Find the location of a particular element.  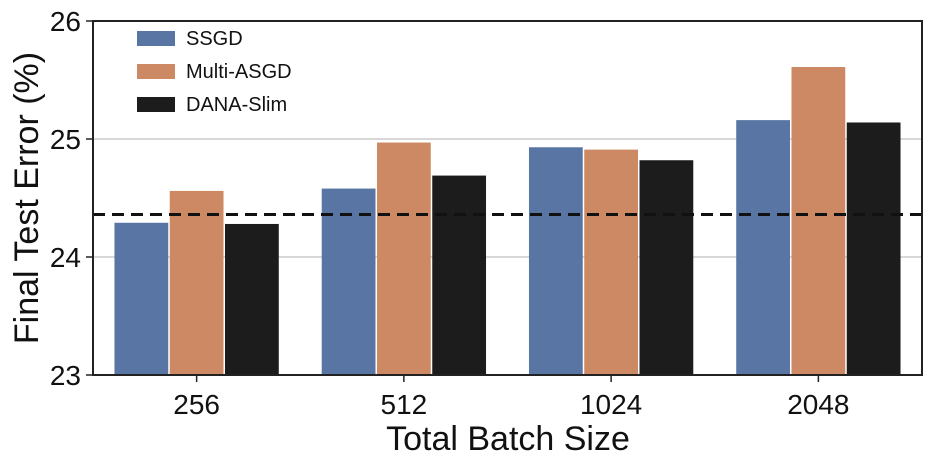

y-tick-label: 23 is located at coordinates (65, 375).